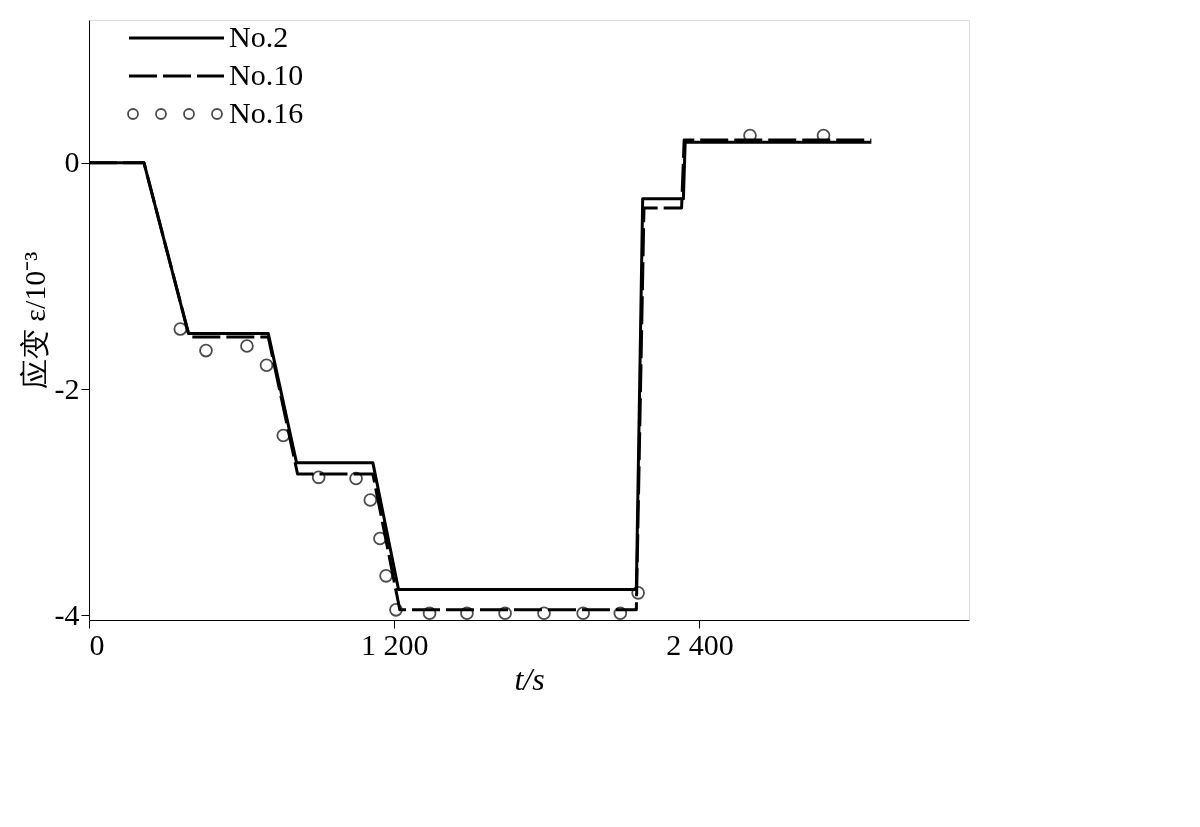  What do you see at coordinates (529, 678) in the screenshot?
I see `x-axis-title: t/s` at bounding box center [529, 678].